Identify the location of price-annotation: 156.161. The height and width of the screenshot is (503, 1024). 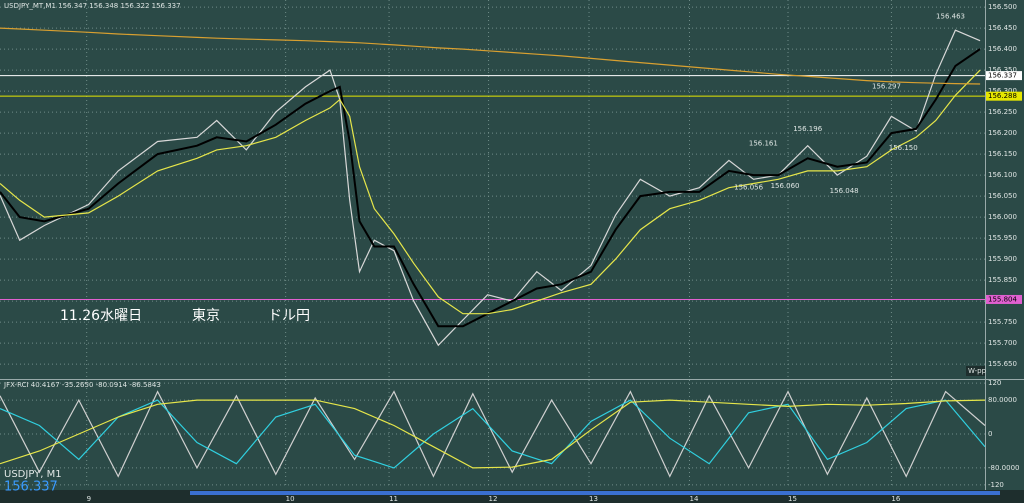
(763, 144).